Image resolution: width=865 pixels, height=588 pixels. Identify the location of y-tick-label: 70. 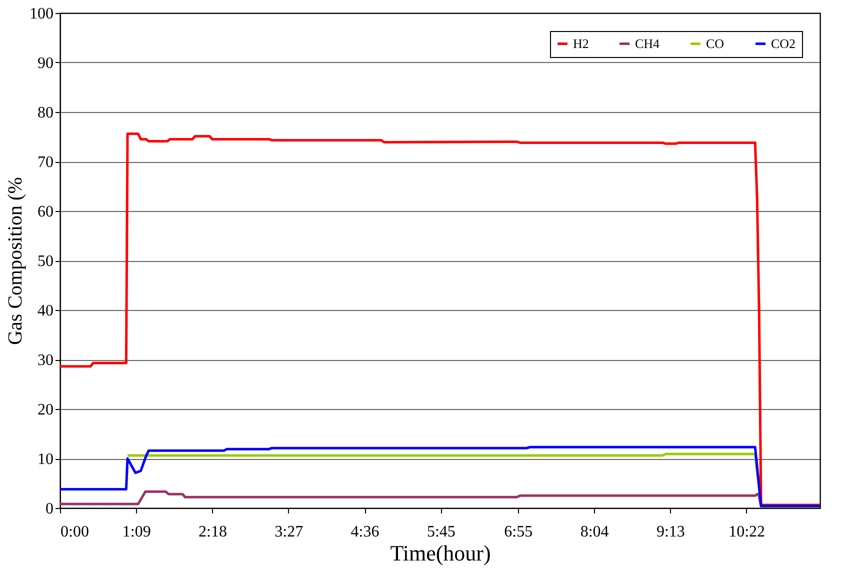
(46, 162).